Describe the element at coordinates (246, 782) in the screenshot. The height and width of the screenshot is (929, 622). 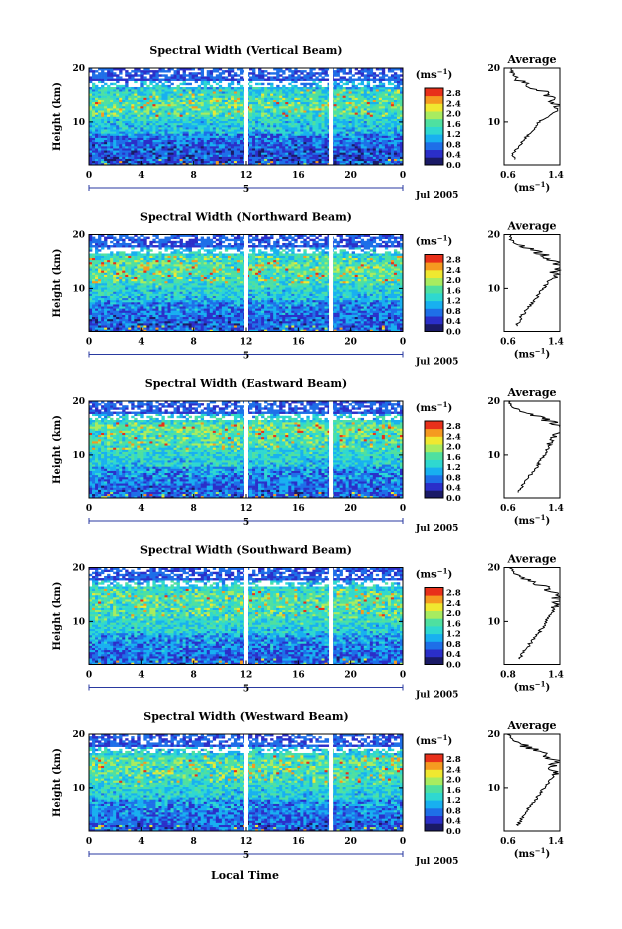
I see `data-gap` at that location.